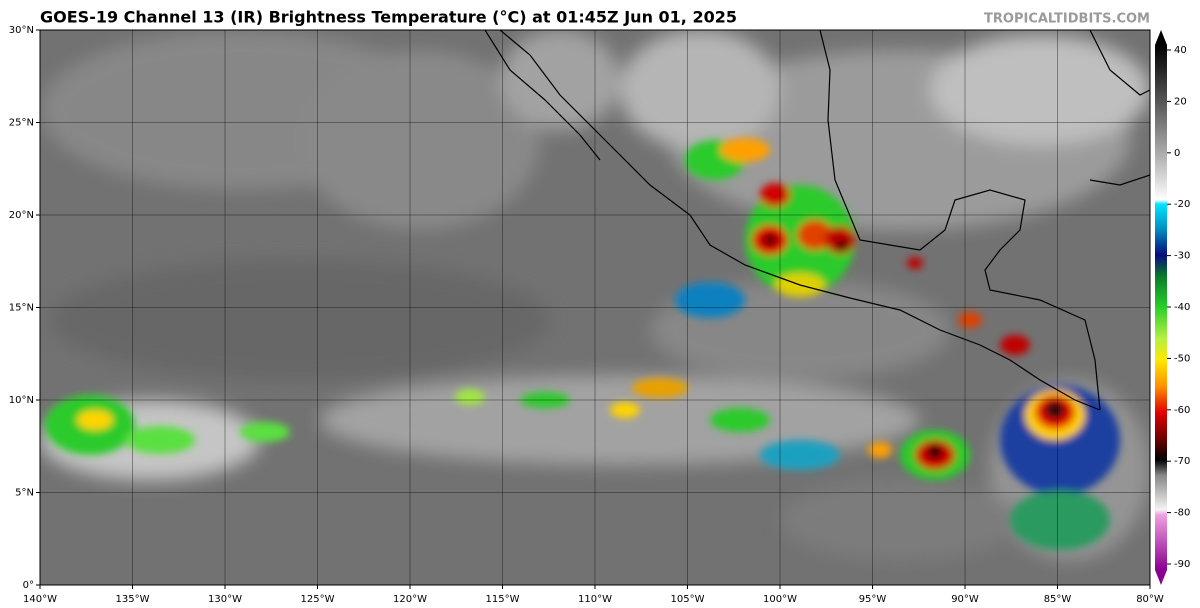  What do you see at coordinates (1177, 153) in the screenshot?
I see `colorbar-label: 0` at bounding box center [1177, 153].